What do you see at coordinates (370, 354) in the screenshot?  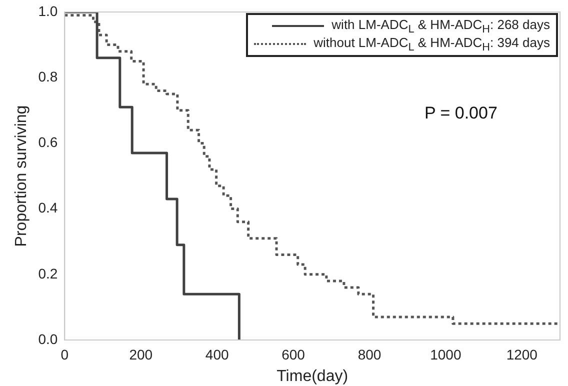 I see `x-tick-label: 800` at bounding box center [370, 354].